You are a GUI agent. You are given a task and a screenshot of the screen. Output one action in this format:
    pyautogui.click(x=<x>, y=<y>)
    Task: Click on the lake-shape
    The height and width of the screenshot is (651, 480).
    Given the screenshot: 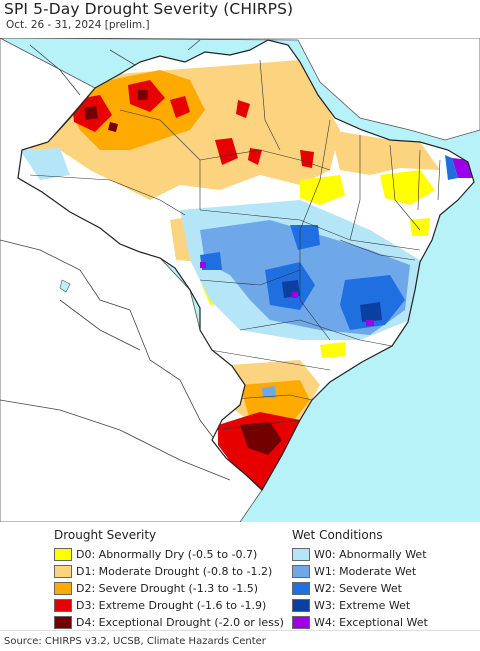 What is the action you would take?
    pyautogui.click(x=65, y=286)
    